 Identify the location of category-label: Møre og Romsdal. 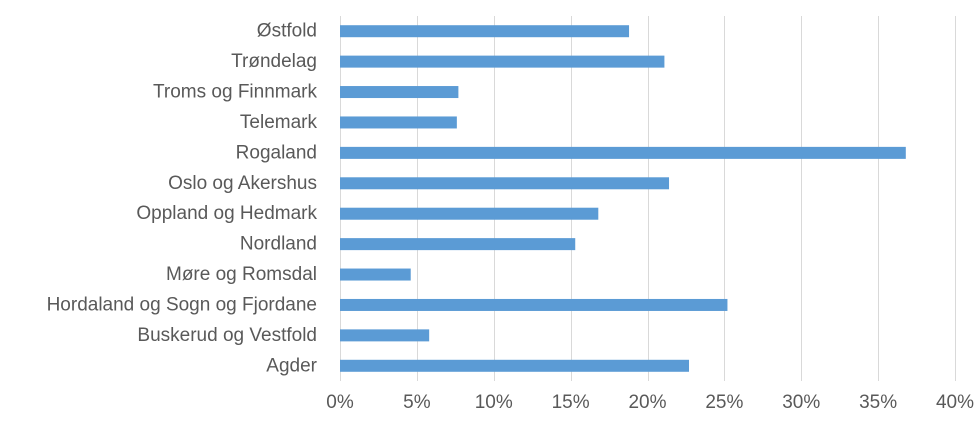
(241, 274).